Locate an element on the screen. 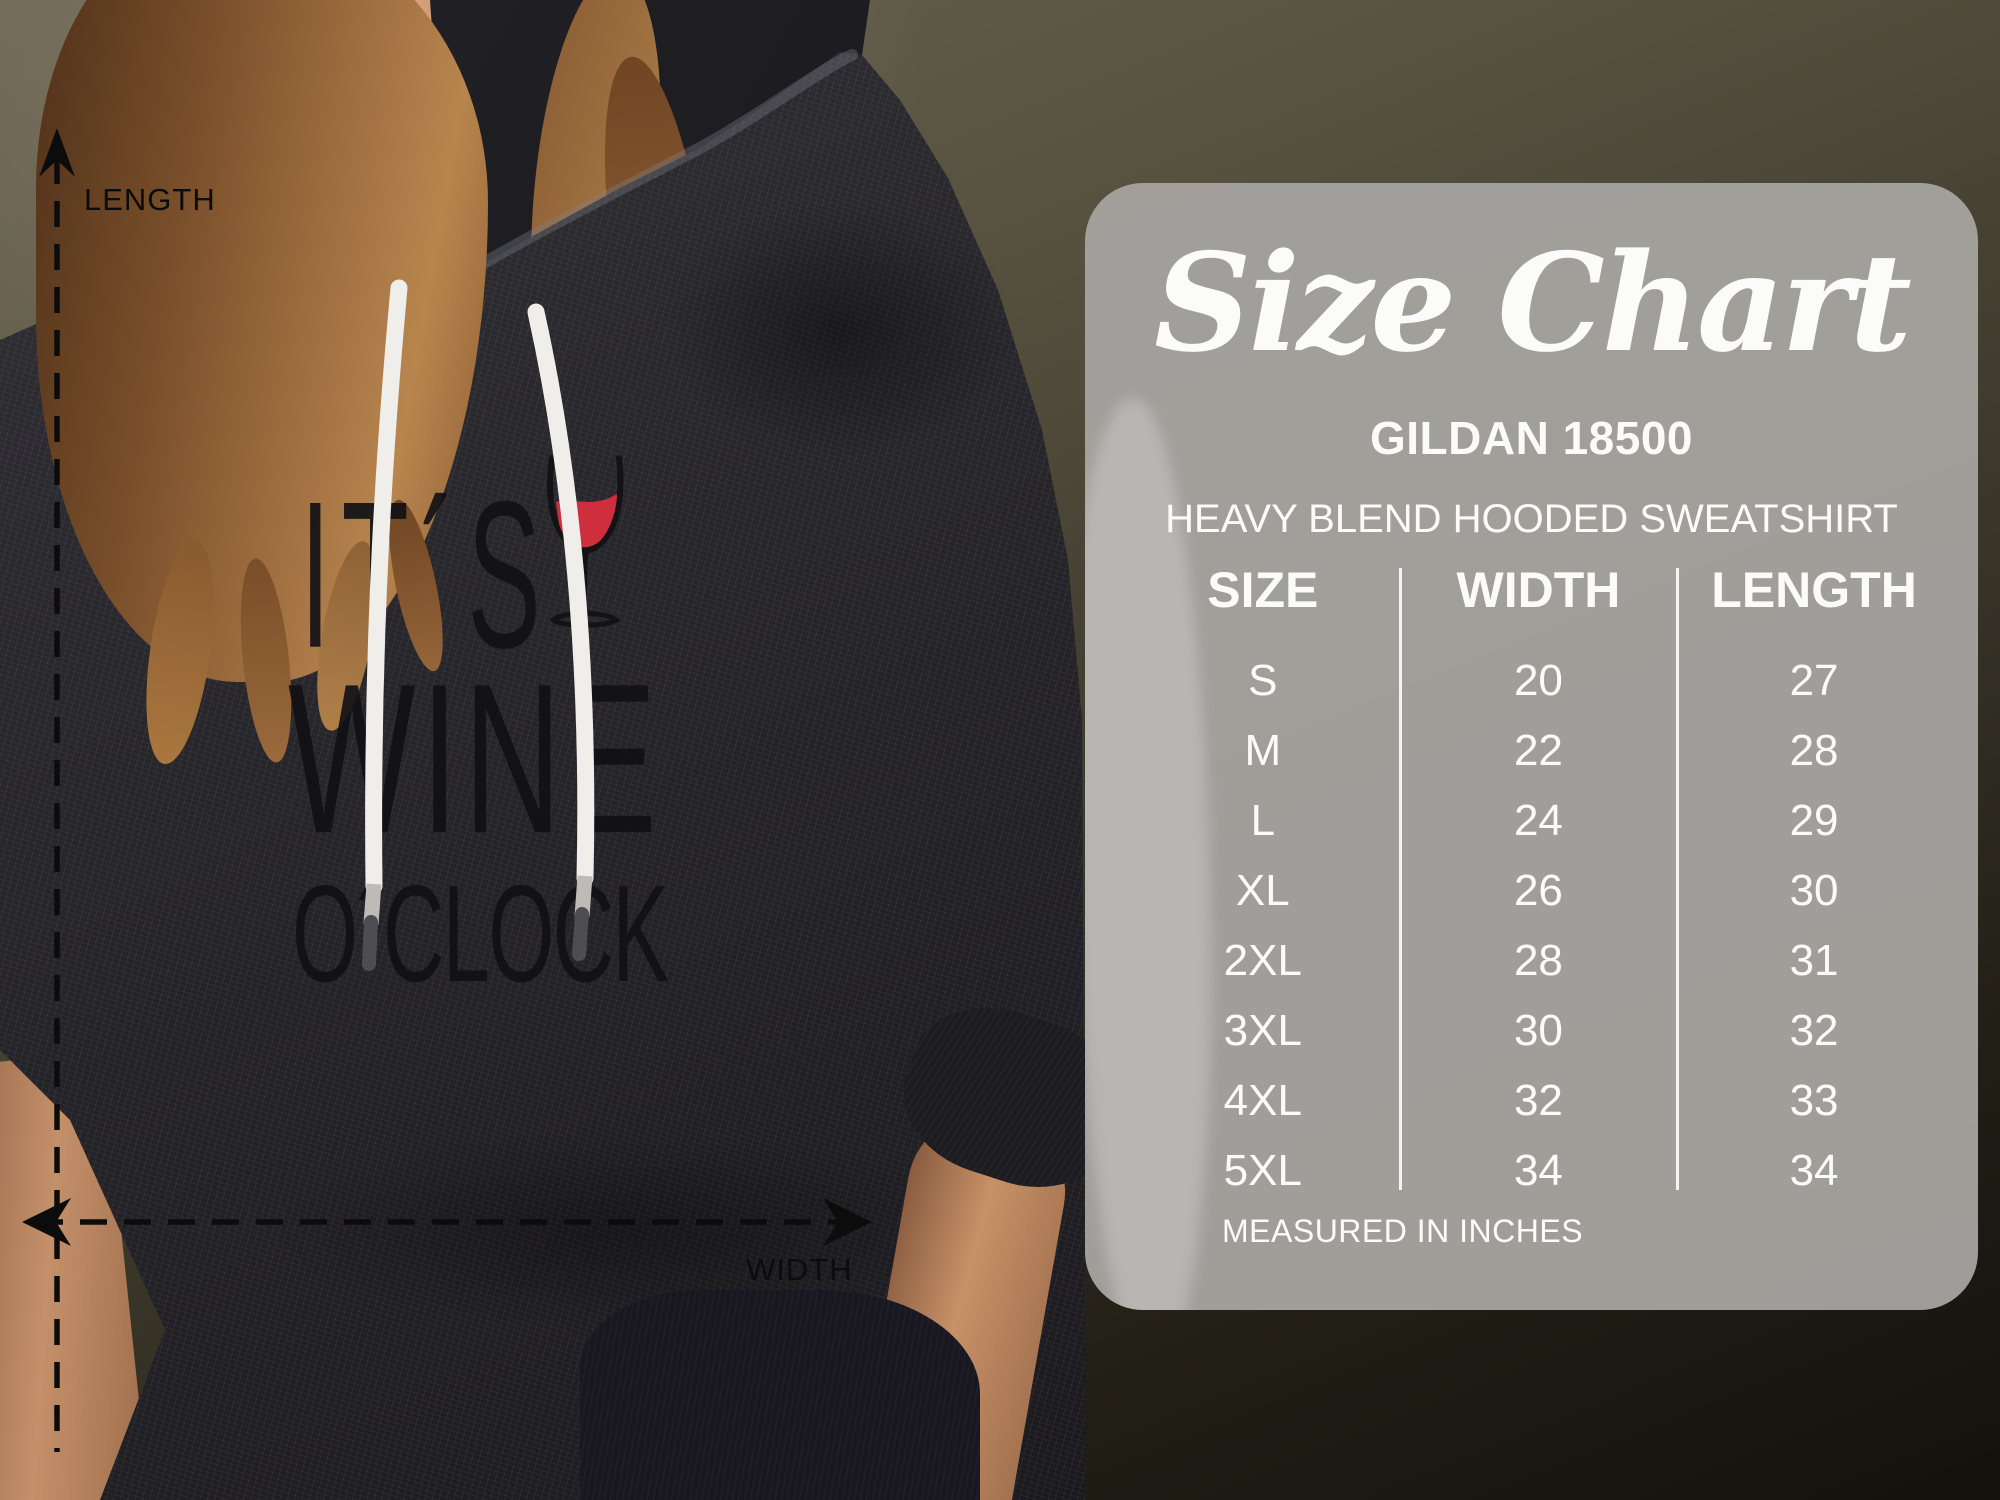  length-cell: 27 is located at coordinates (1814, 680).